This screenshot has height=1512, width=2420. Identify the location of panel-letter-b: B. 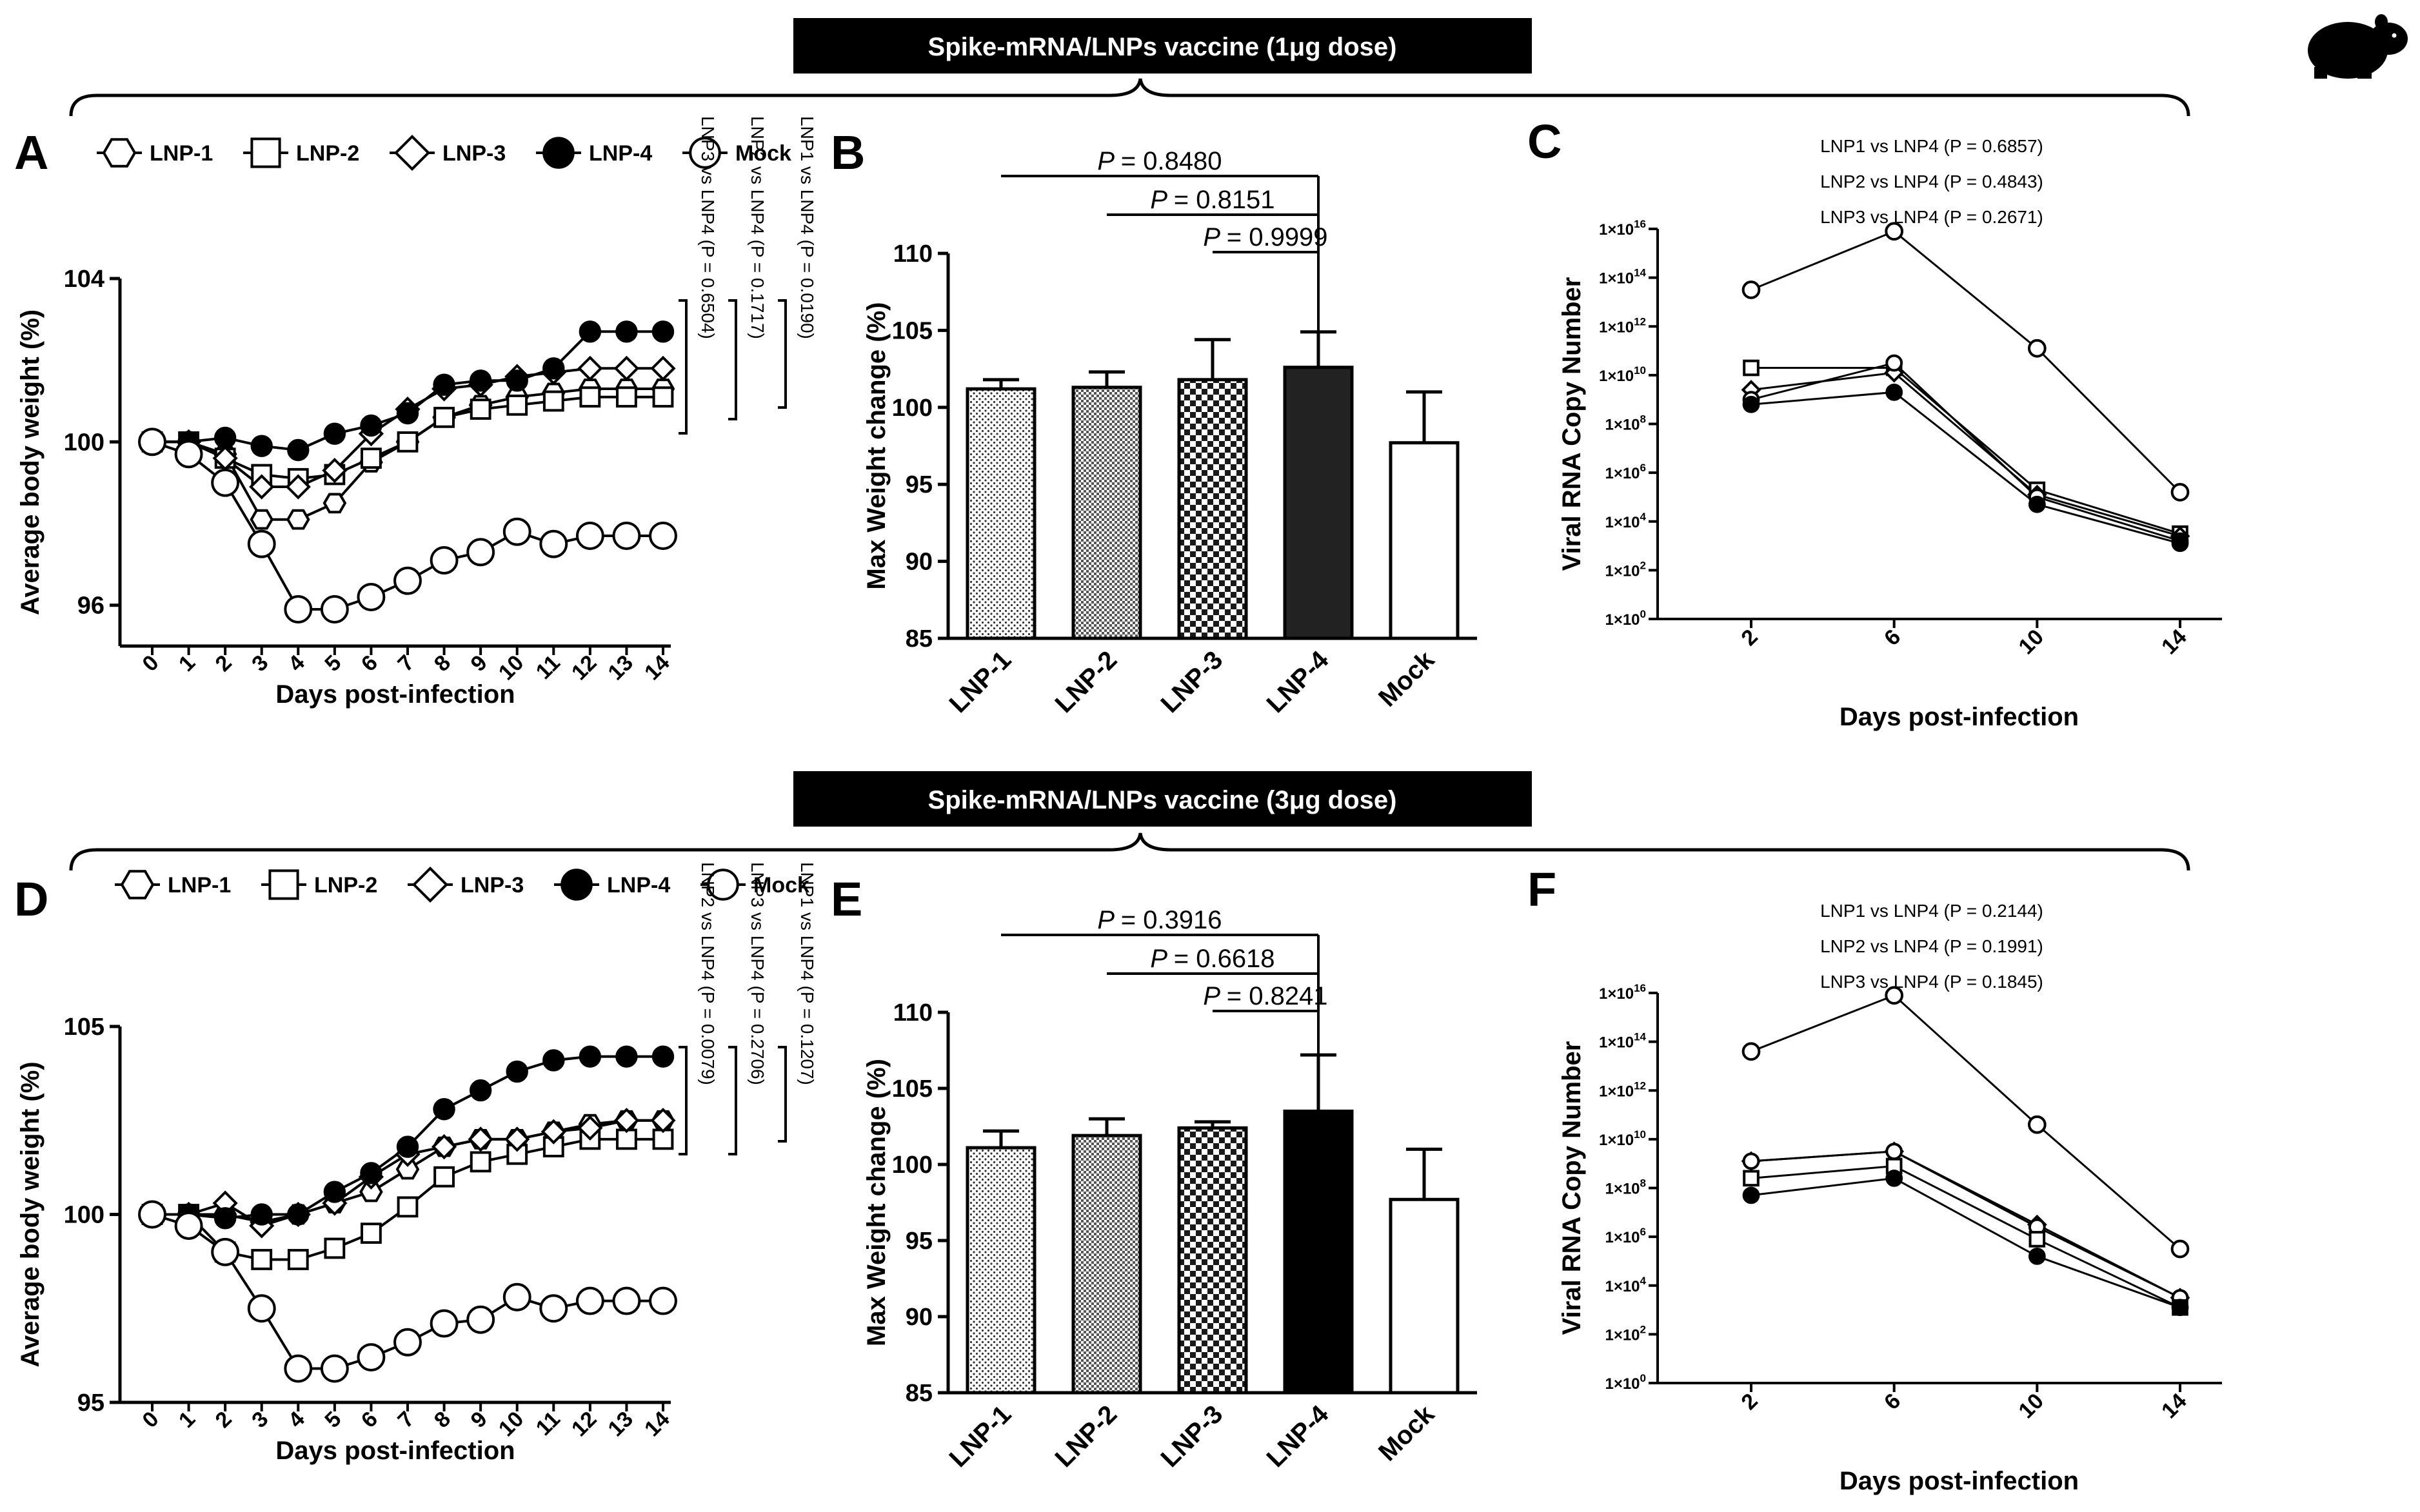
(848, 152).